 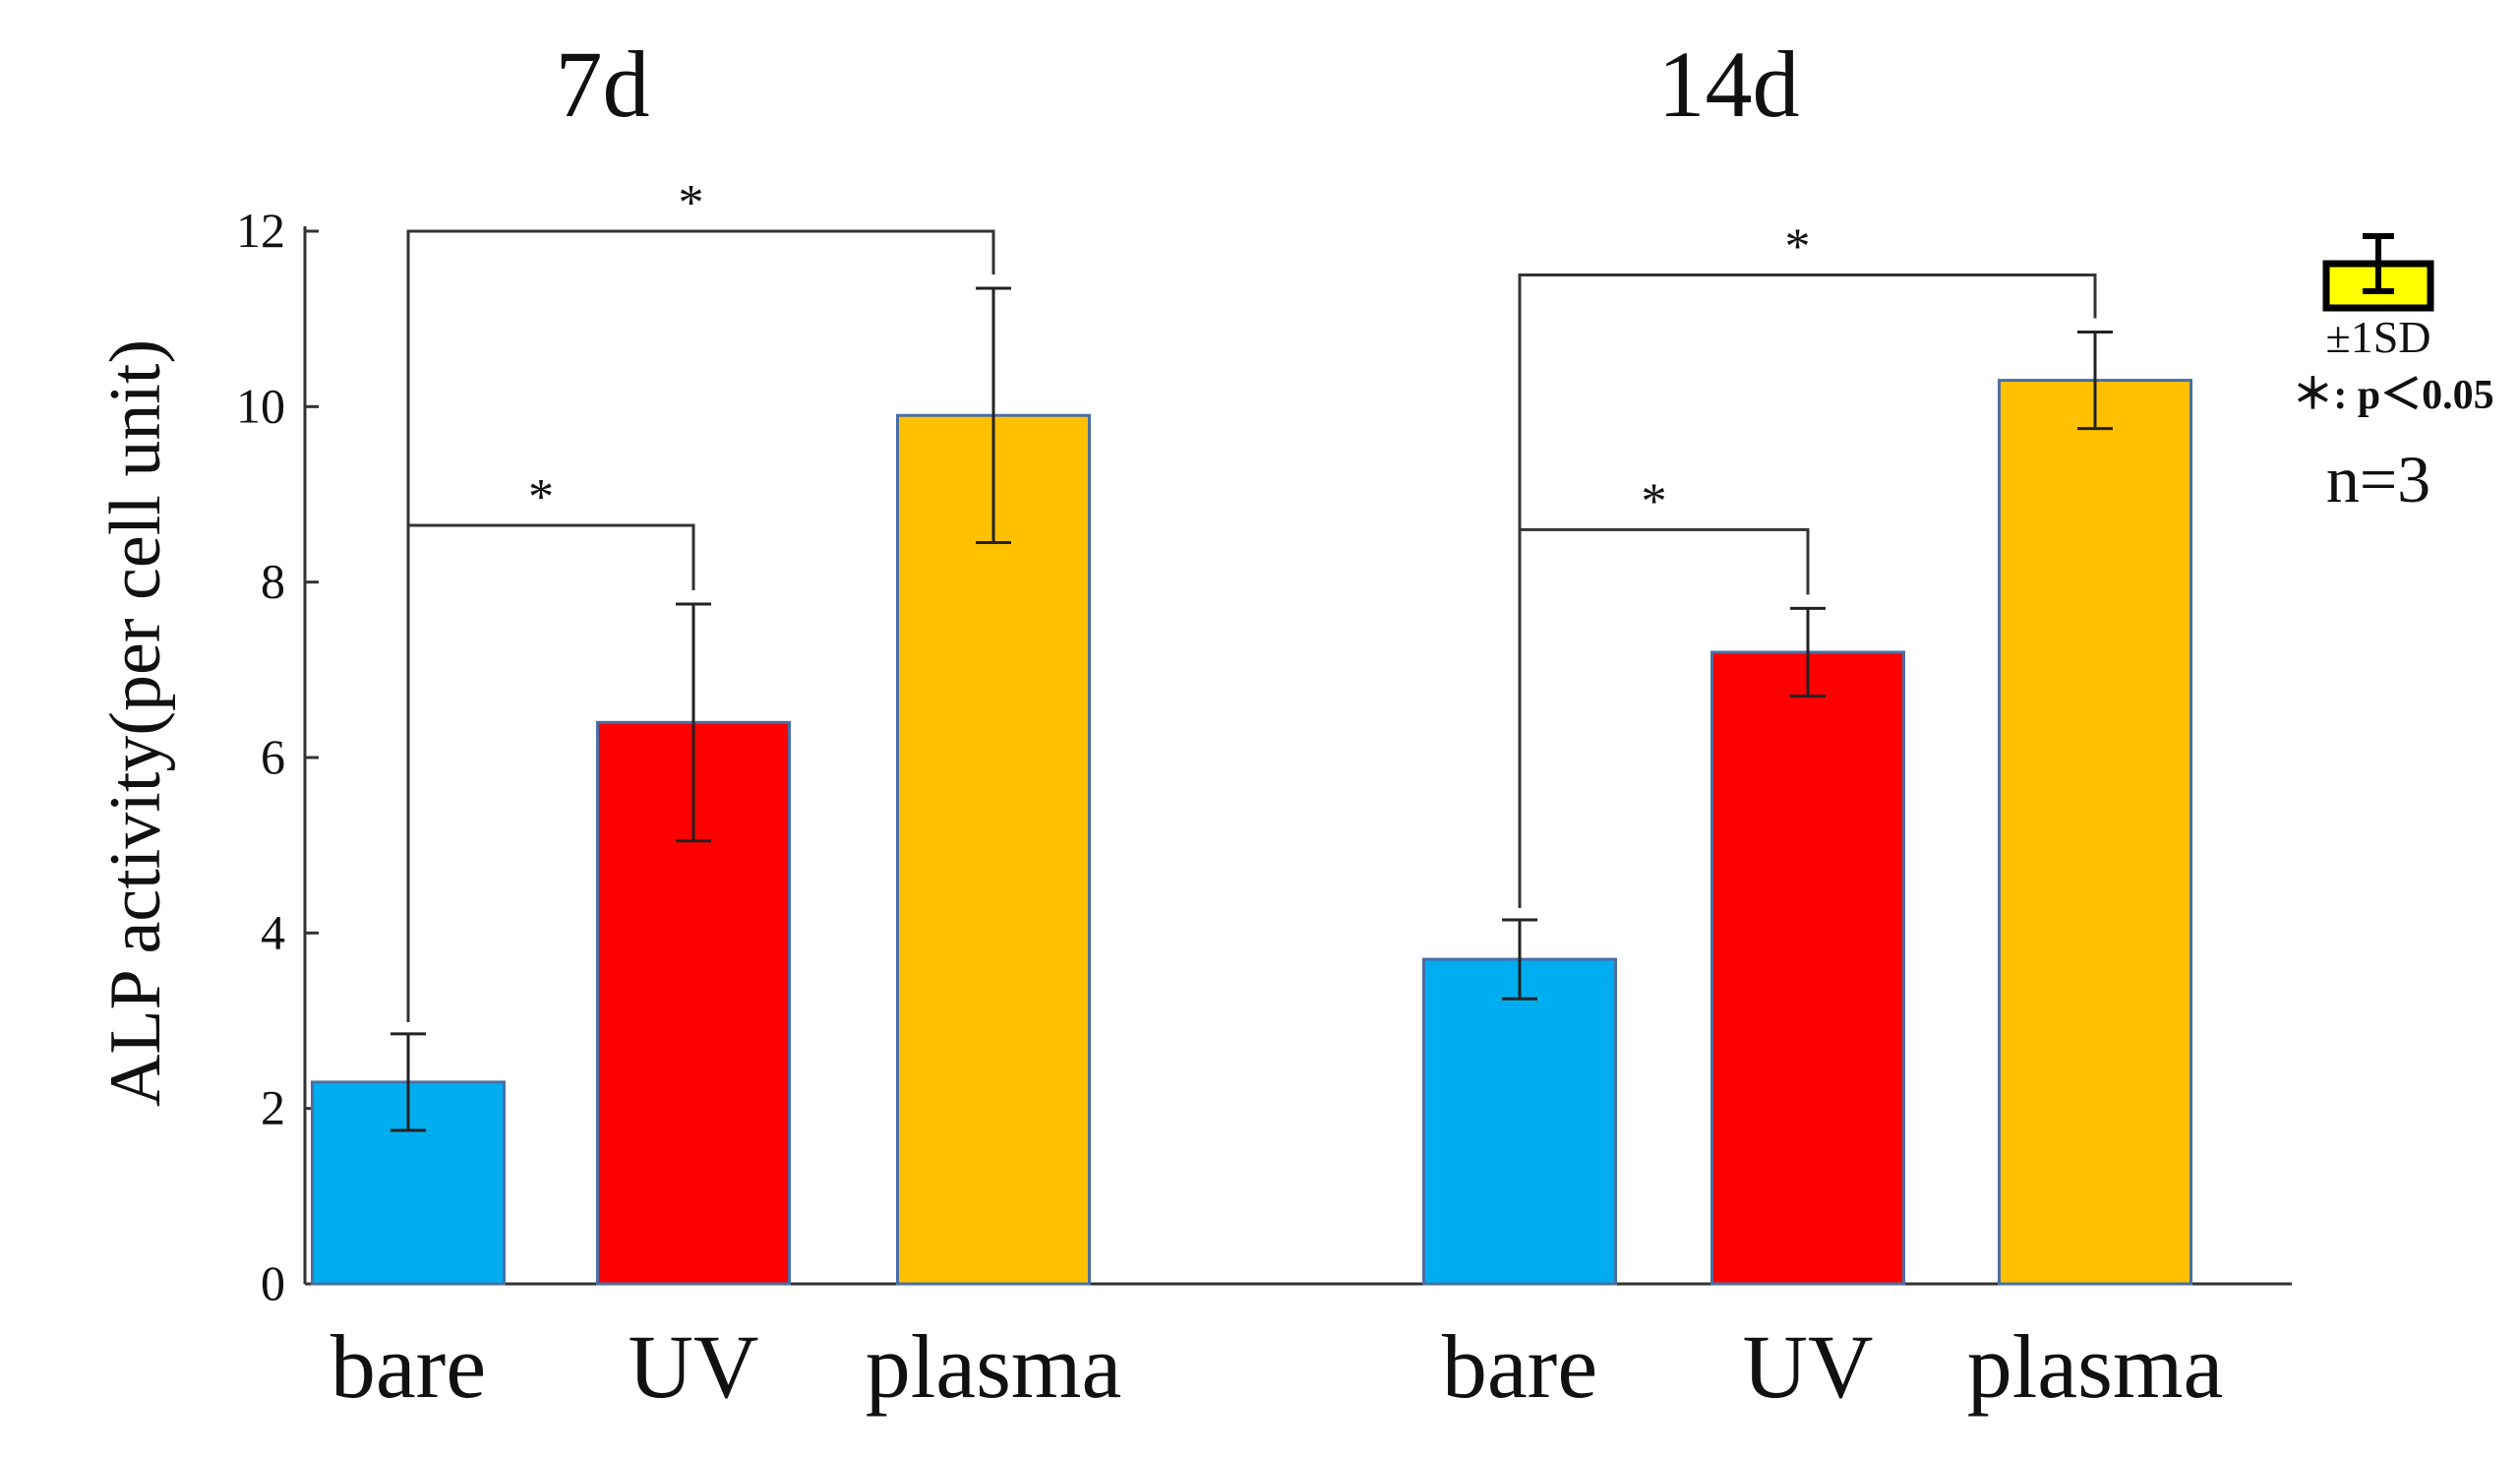 I want to click on legend-error-label: ±1SD, so click(x=2377, y=337).